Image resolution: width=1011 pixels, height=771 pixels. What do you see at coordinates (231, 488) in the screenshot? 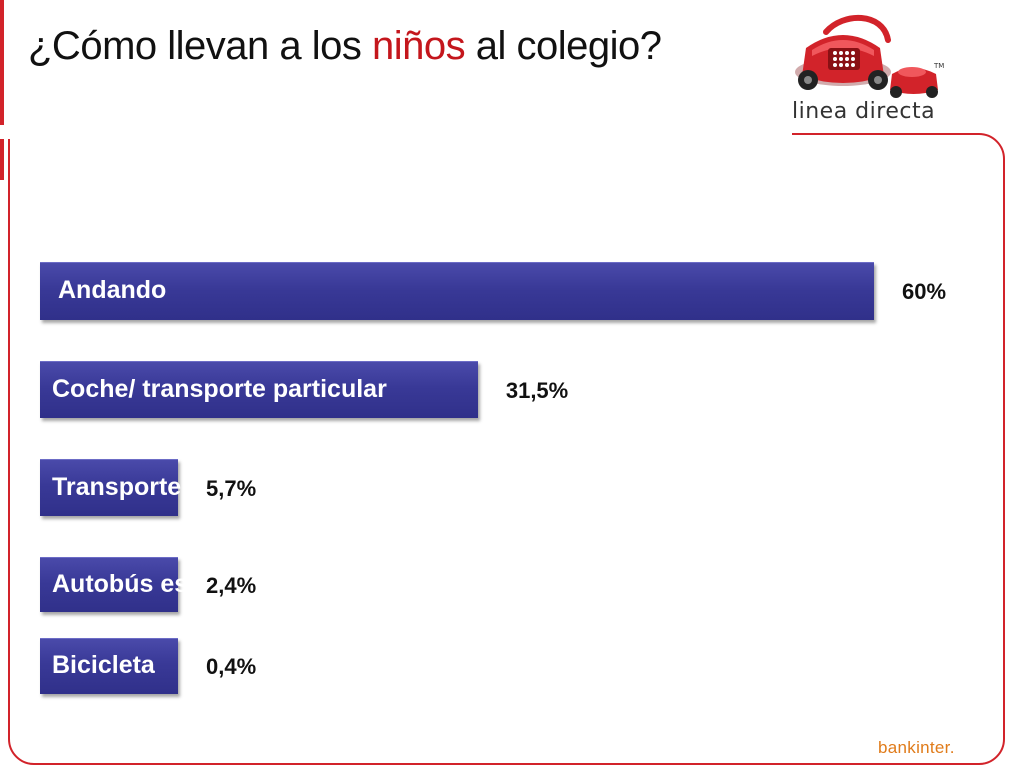
I see `bar-value-label-3: 5,7%` at bounding box center [231, 488].